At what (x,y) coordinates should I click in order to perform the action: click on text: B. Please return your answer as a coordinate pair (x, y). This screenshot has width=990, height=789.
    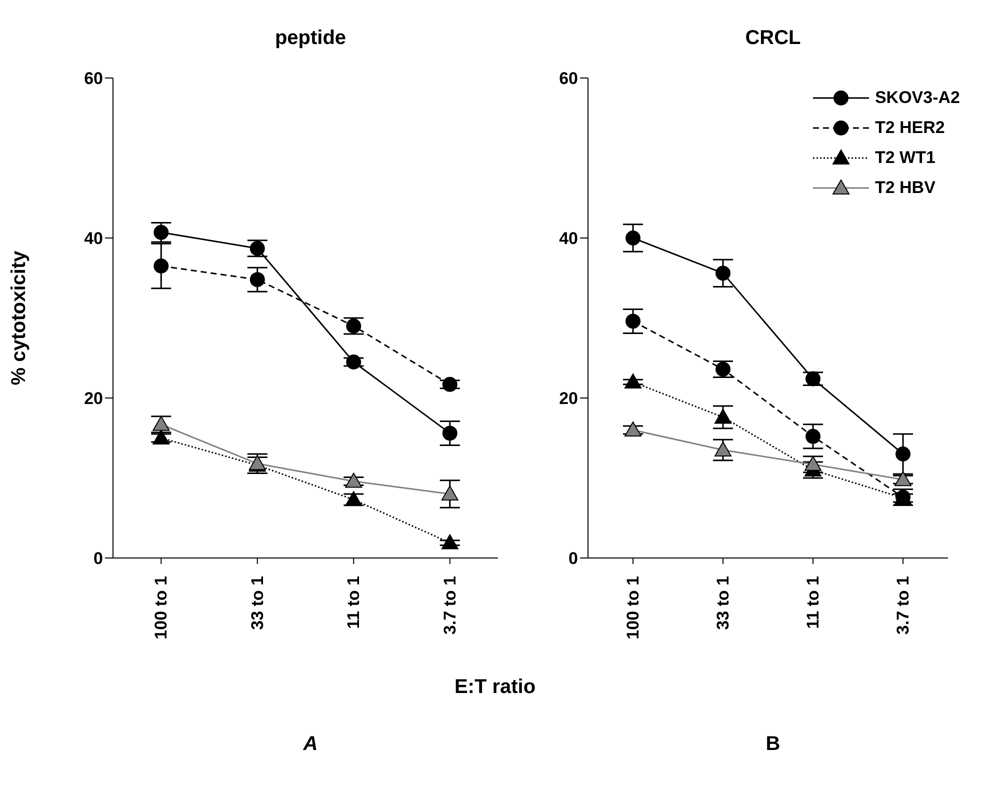
    Looking at the image, I should click on (773, 744).